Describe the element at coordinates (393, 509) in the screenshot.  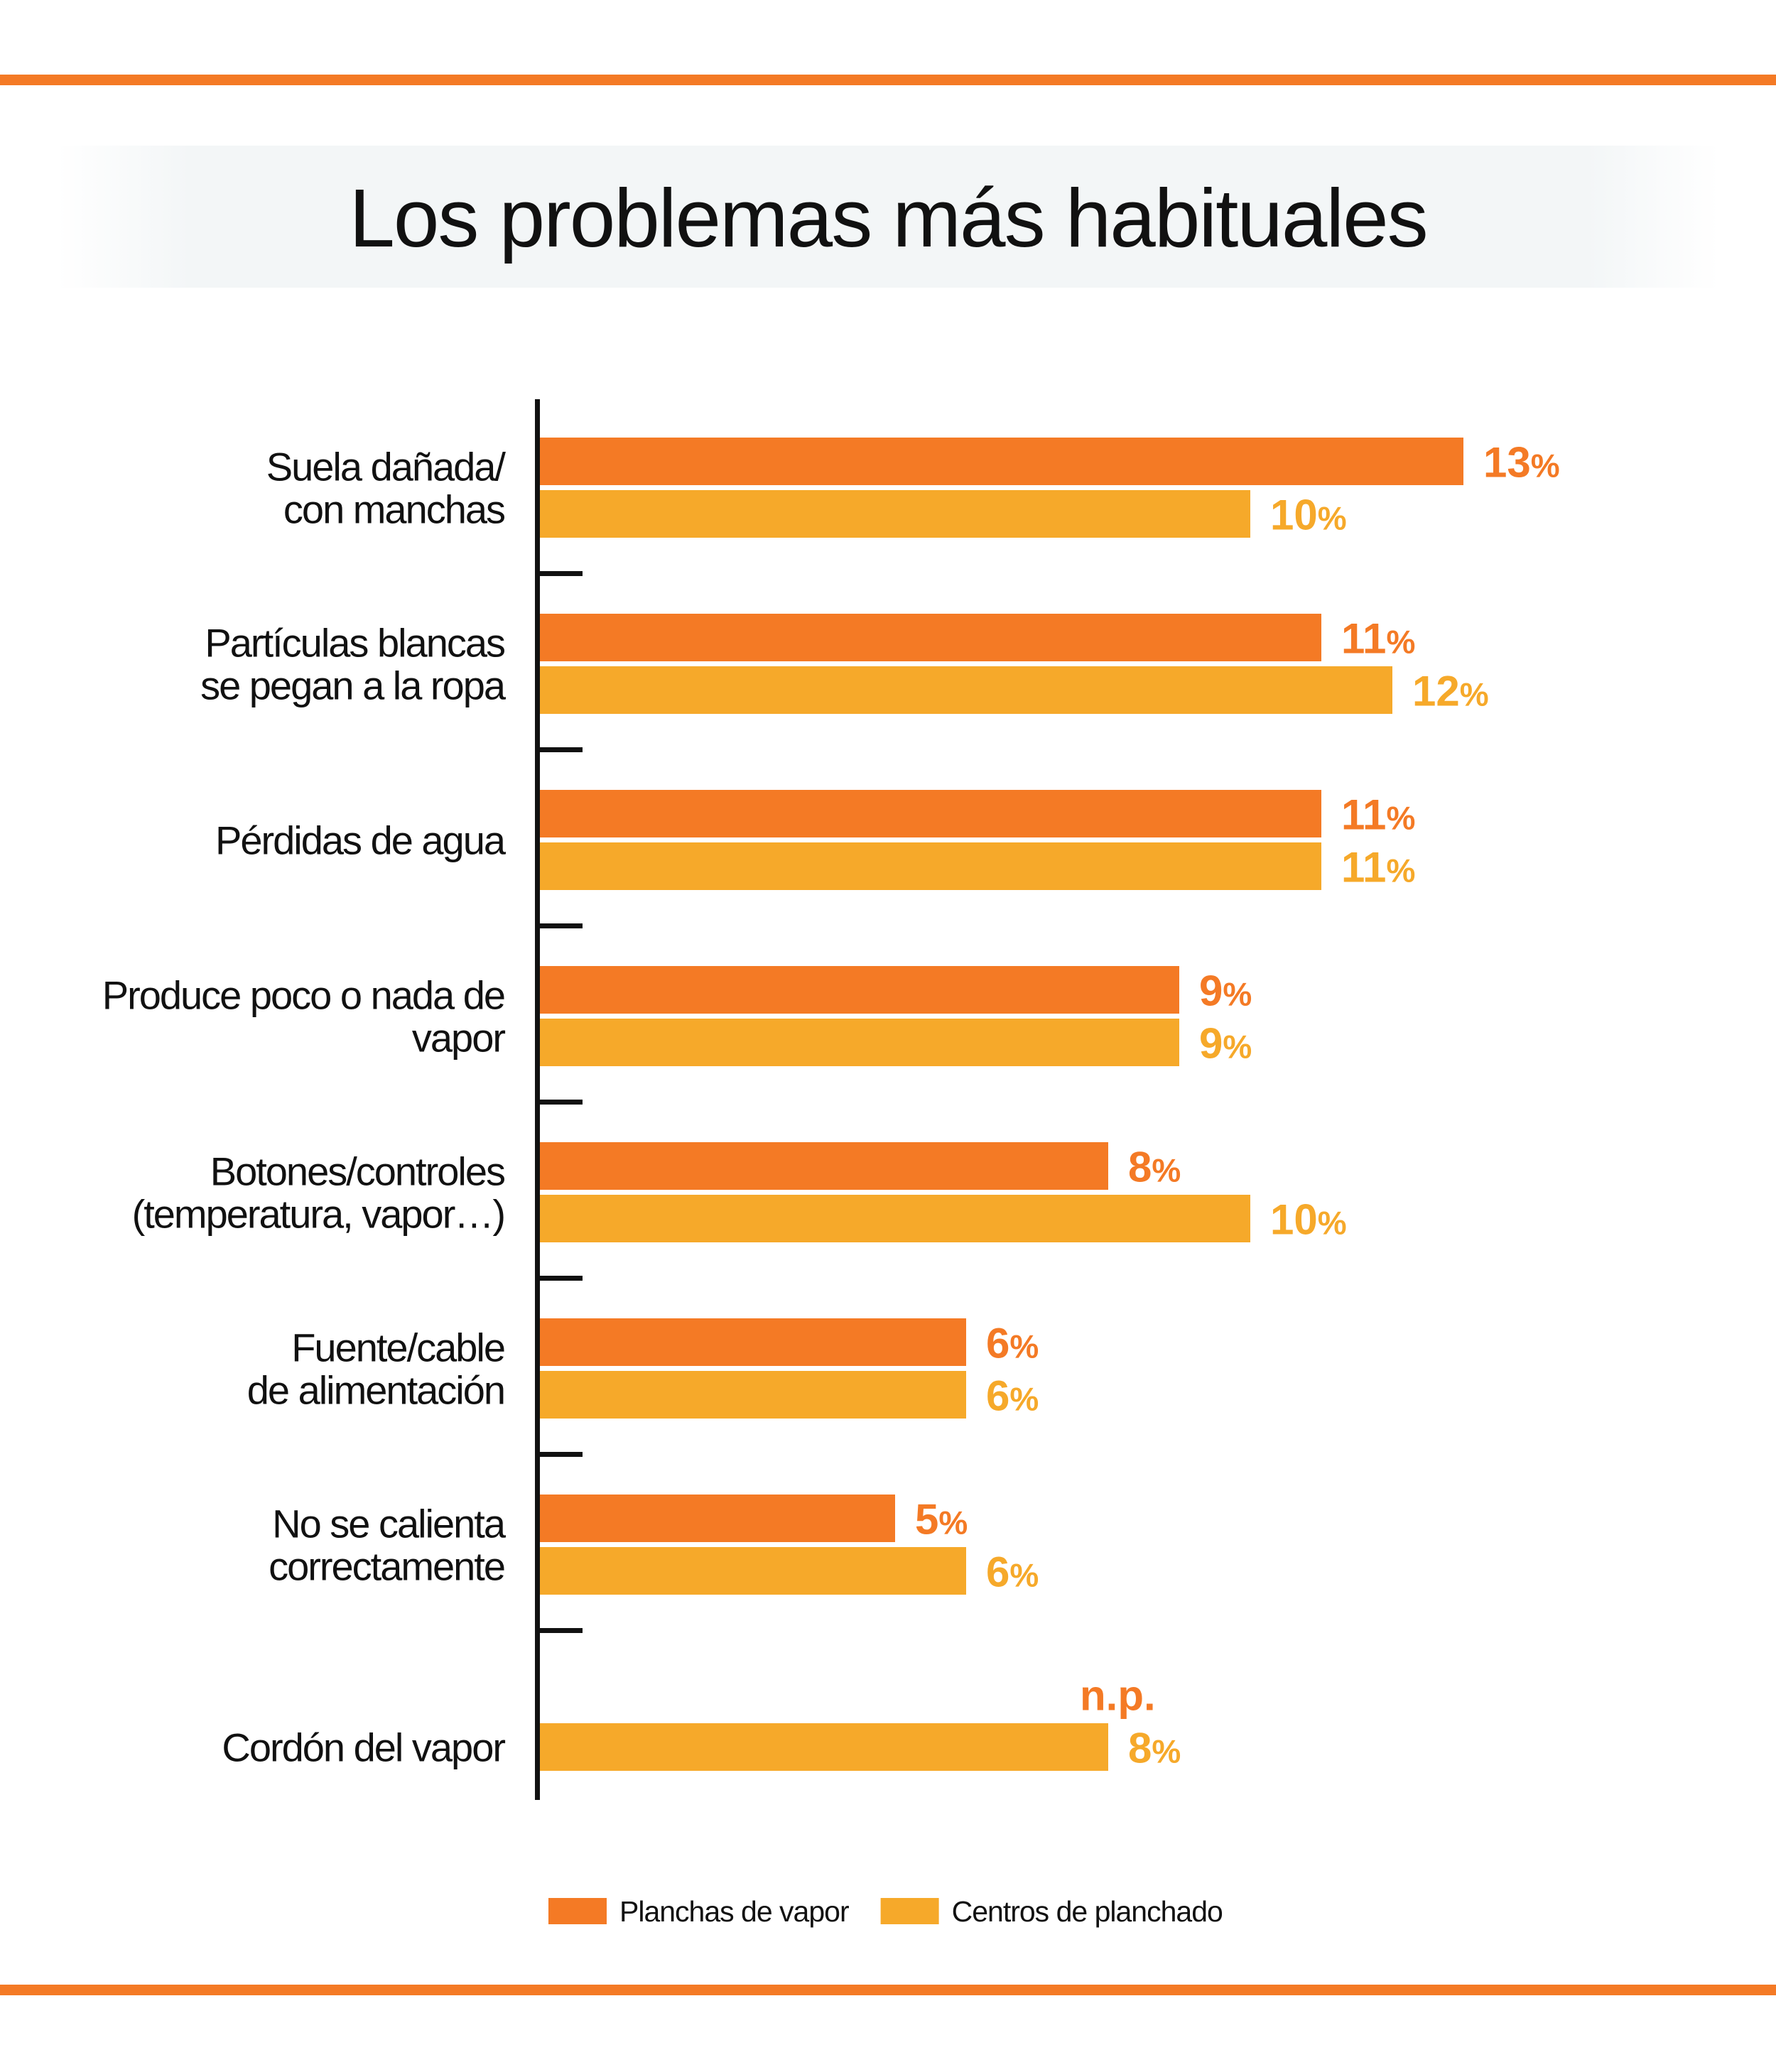
I see `category-label: con manchas` at that location.